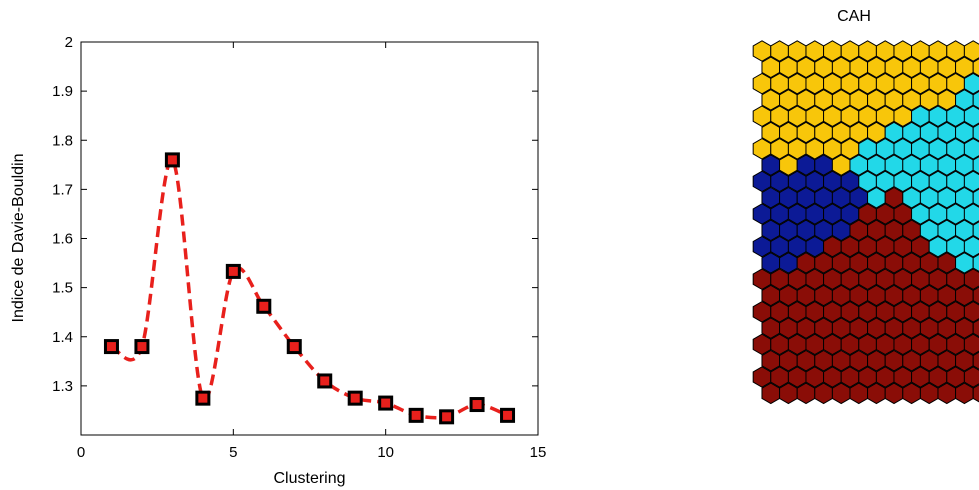 The height and width of the screenshot is (490, 979). I want to click on hex-cell-r5-c12, so click(975, 132).